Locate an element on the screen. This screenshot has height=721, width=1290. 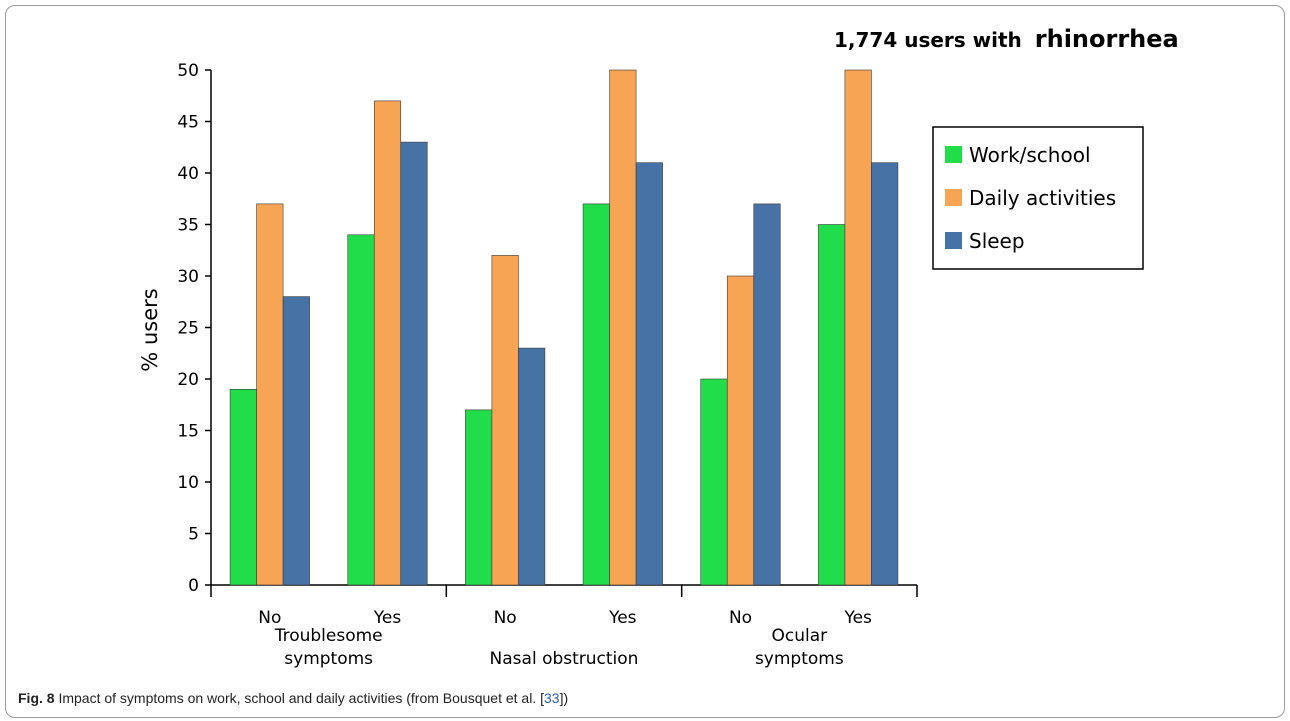
y-axis: 0 5 10 15 20 25 30 35 40 45 50 is located at coordinates (194, 328).